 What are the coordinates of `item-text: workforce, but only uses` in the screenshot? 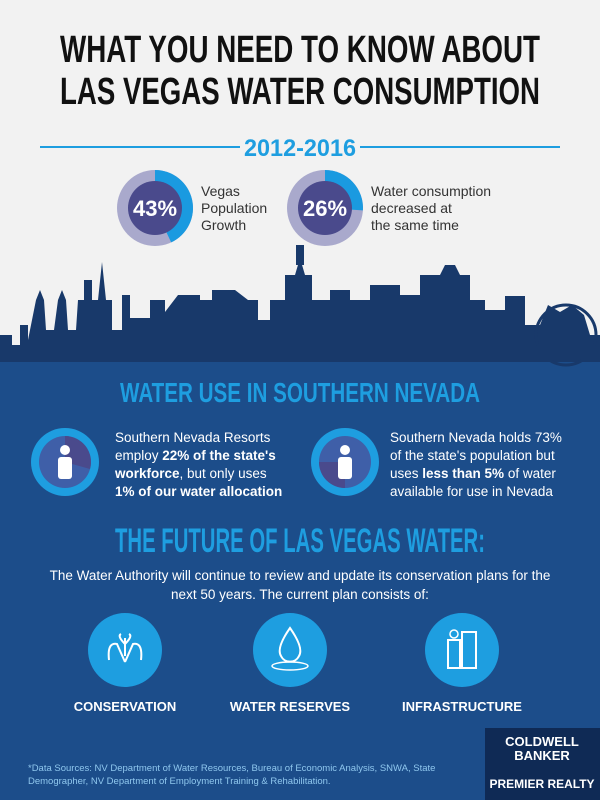 It's located at (190, 473).